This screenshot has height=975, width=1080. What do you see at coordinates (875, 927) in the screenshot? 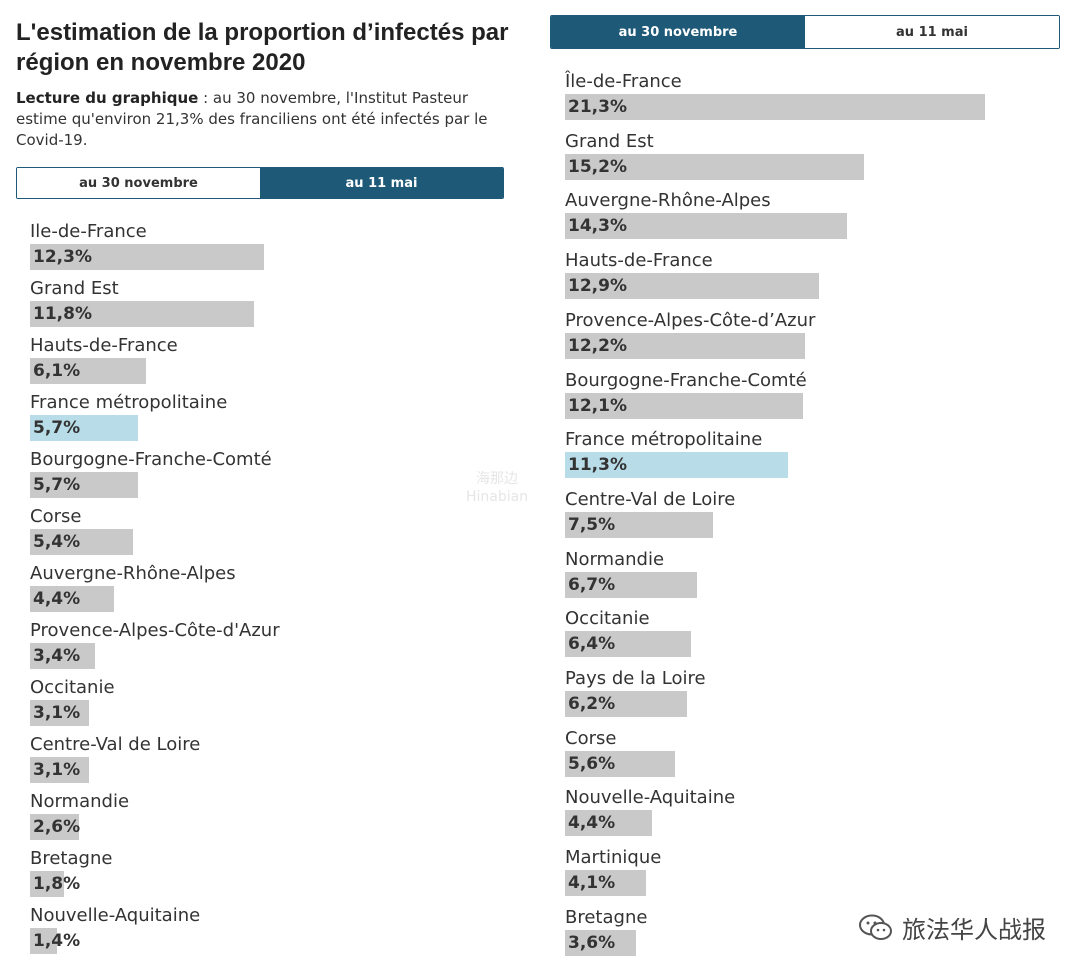
I see `wechat-icon` at bounding box center [875, 927].